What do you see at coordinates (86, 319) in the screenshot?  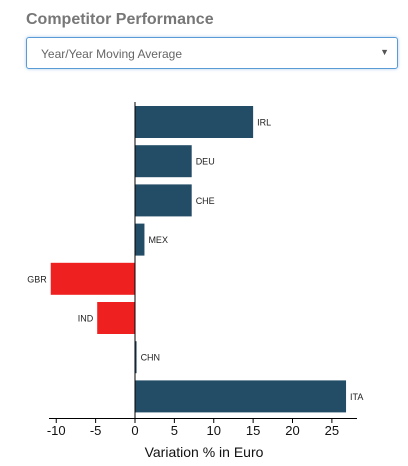 I see `bar-label-ind: IND` at bounding box center [86, 319].